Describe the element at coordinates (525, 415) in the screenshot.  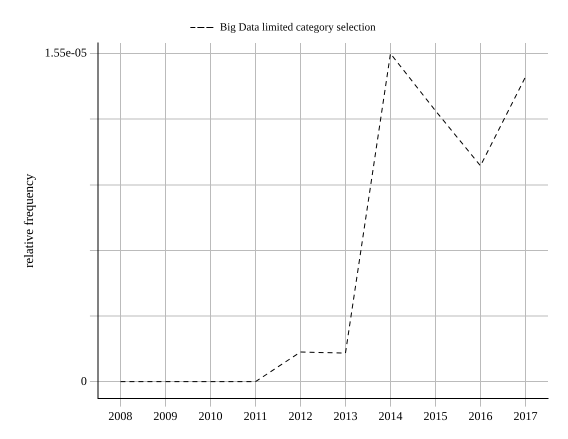
I see `x-tick-label: 2017` at that location.